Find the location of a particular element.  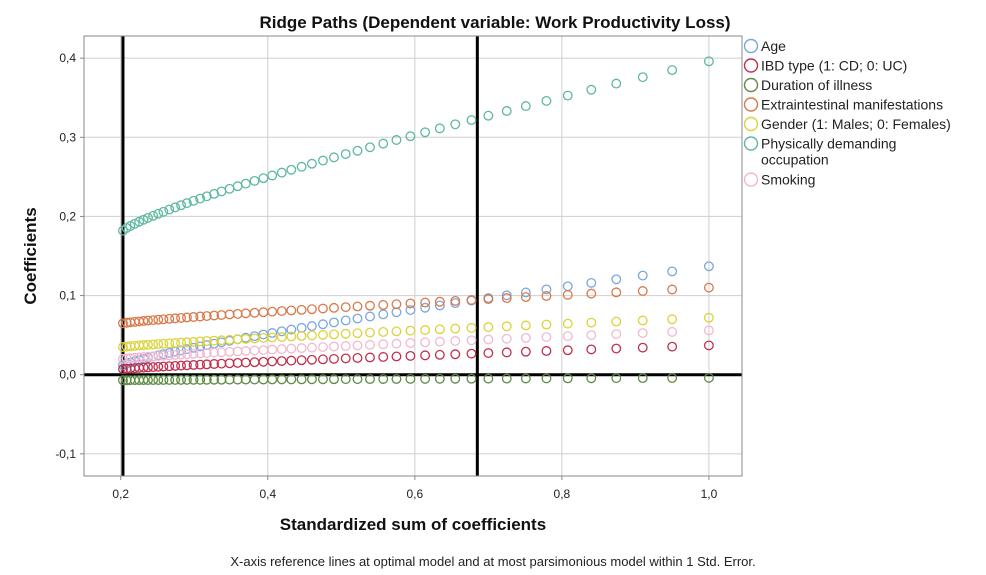

x-tick-label: 0,8 is located at coordinates (562, 494).